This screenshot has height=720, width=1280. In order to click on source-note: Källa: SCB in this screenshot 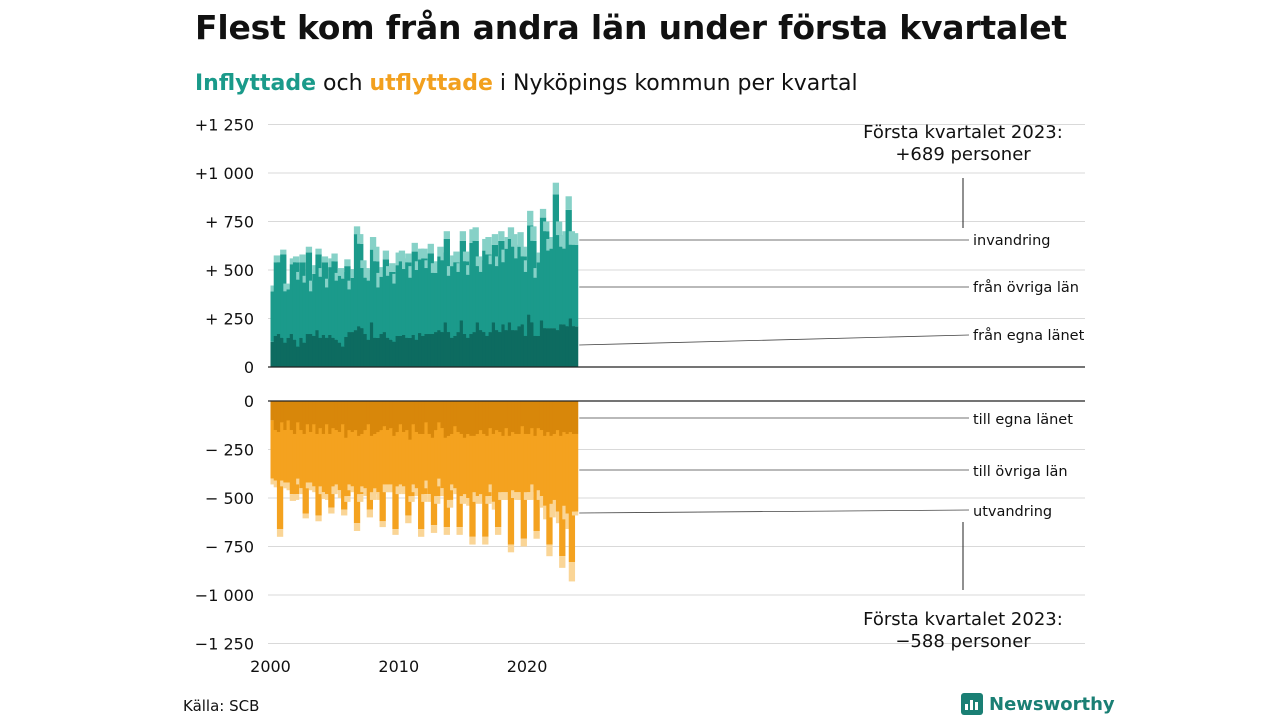, I will do `click(221, 706)`.